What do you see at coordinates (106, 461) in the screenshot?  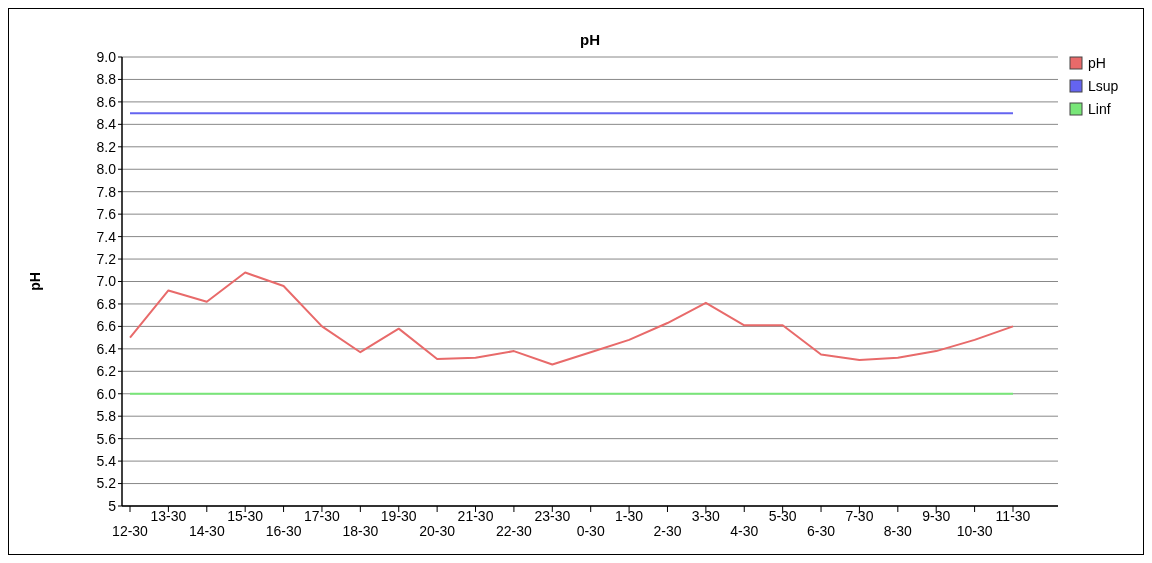 I see `y-tick-label: 5.4` at bounding box center [106, 461].